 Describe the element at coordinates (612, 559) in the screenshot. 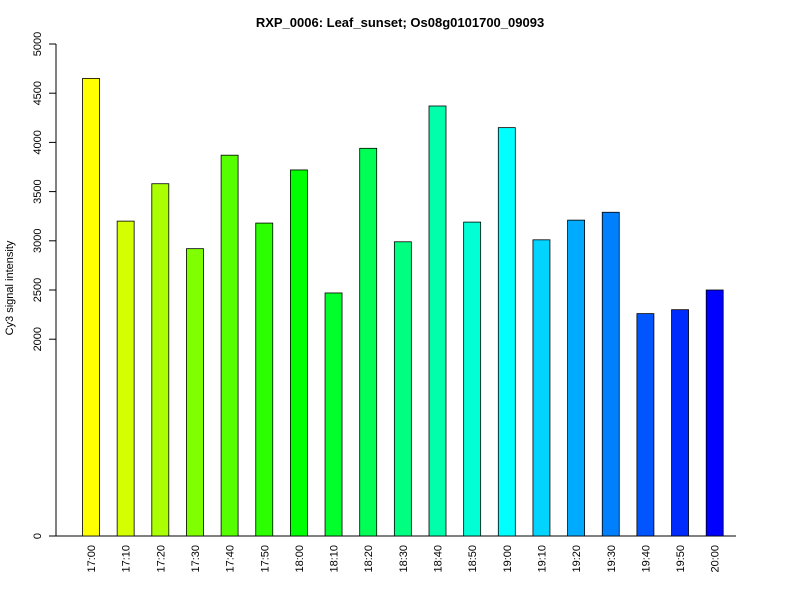

I see `x-tick-label: 19:30` at that location.